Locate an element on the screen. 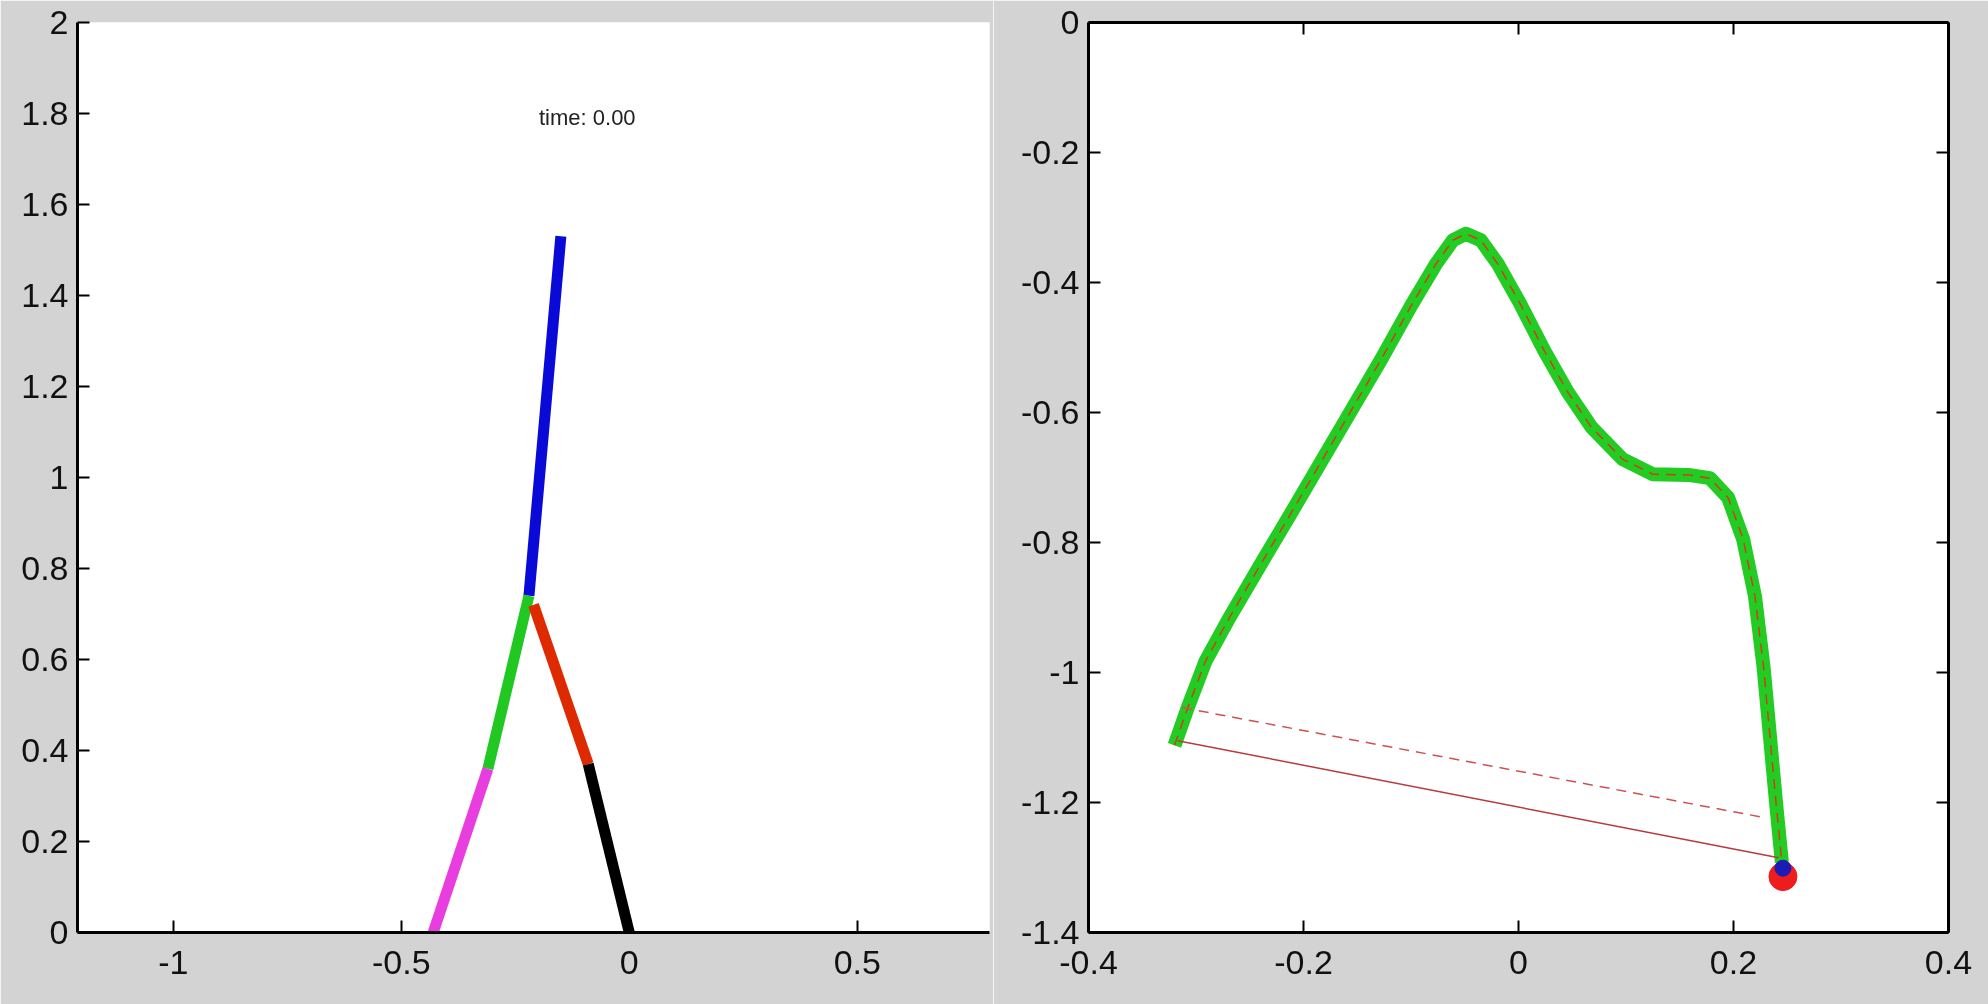 This screenshot has width=1988, height=1004. y-tick-label: -1.2 is located at coordinates (1050, 802).